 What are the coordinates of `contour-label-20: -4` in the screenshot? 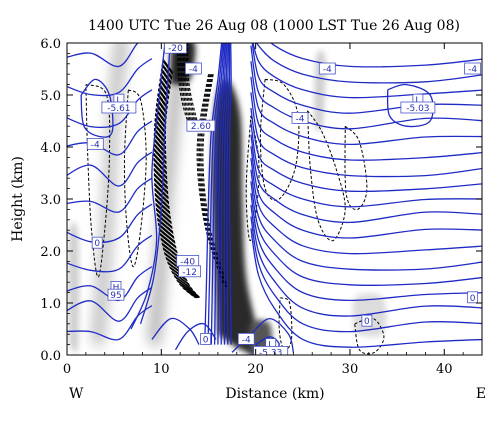 It's located at (246, 338).